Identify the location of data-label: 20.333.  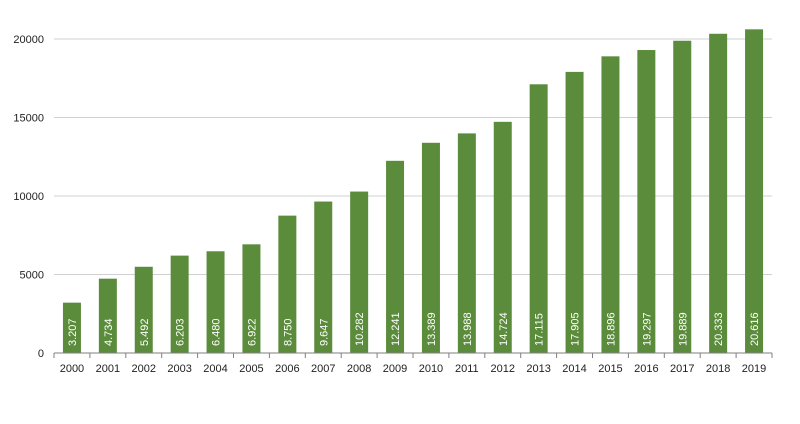
(719, 329).